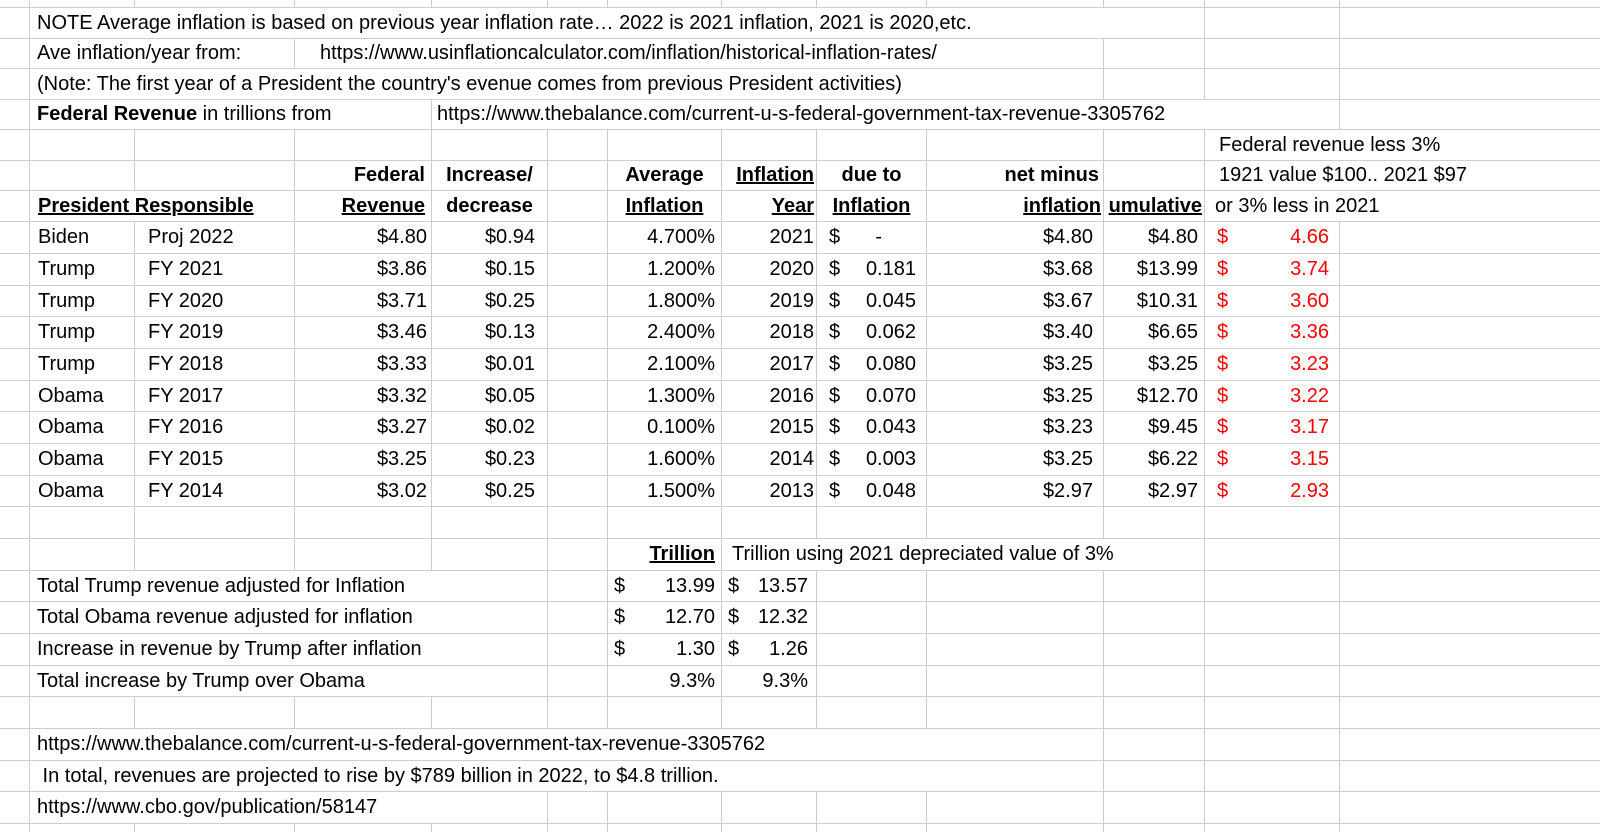 This screenshot has height=832, width=1600. I want to click on cell-cumulative: $12.70, so click(1154, 396).